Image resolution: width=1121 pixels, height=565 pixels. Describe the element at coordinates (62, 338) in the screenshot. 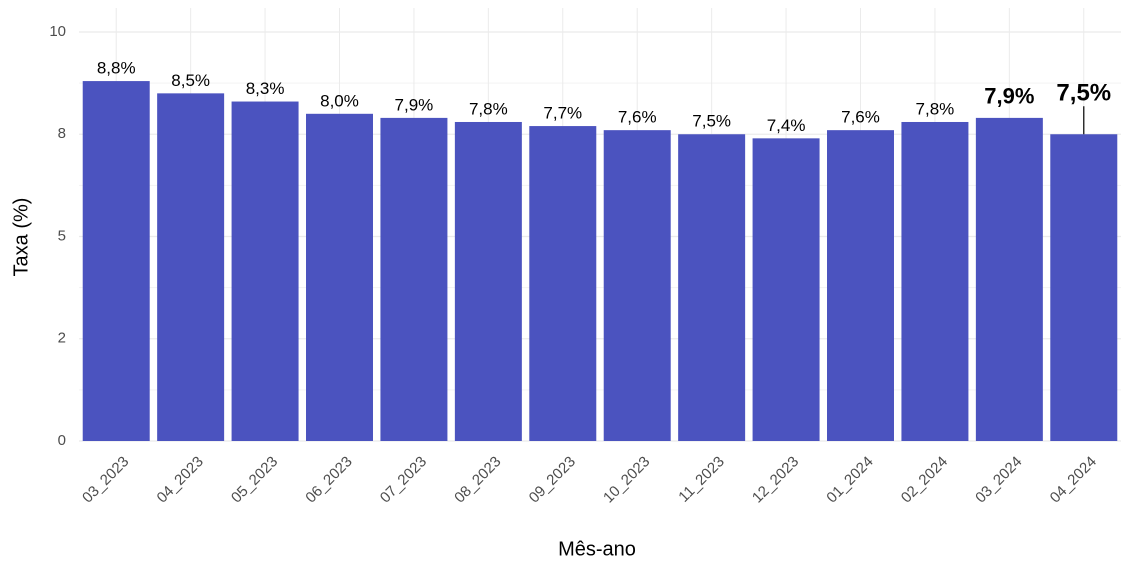

I see `y-tick-label: 2` at that location.